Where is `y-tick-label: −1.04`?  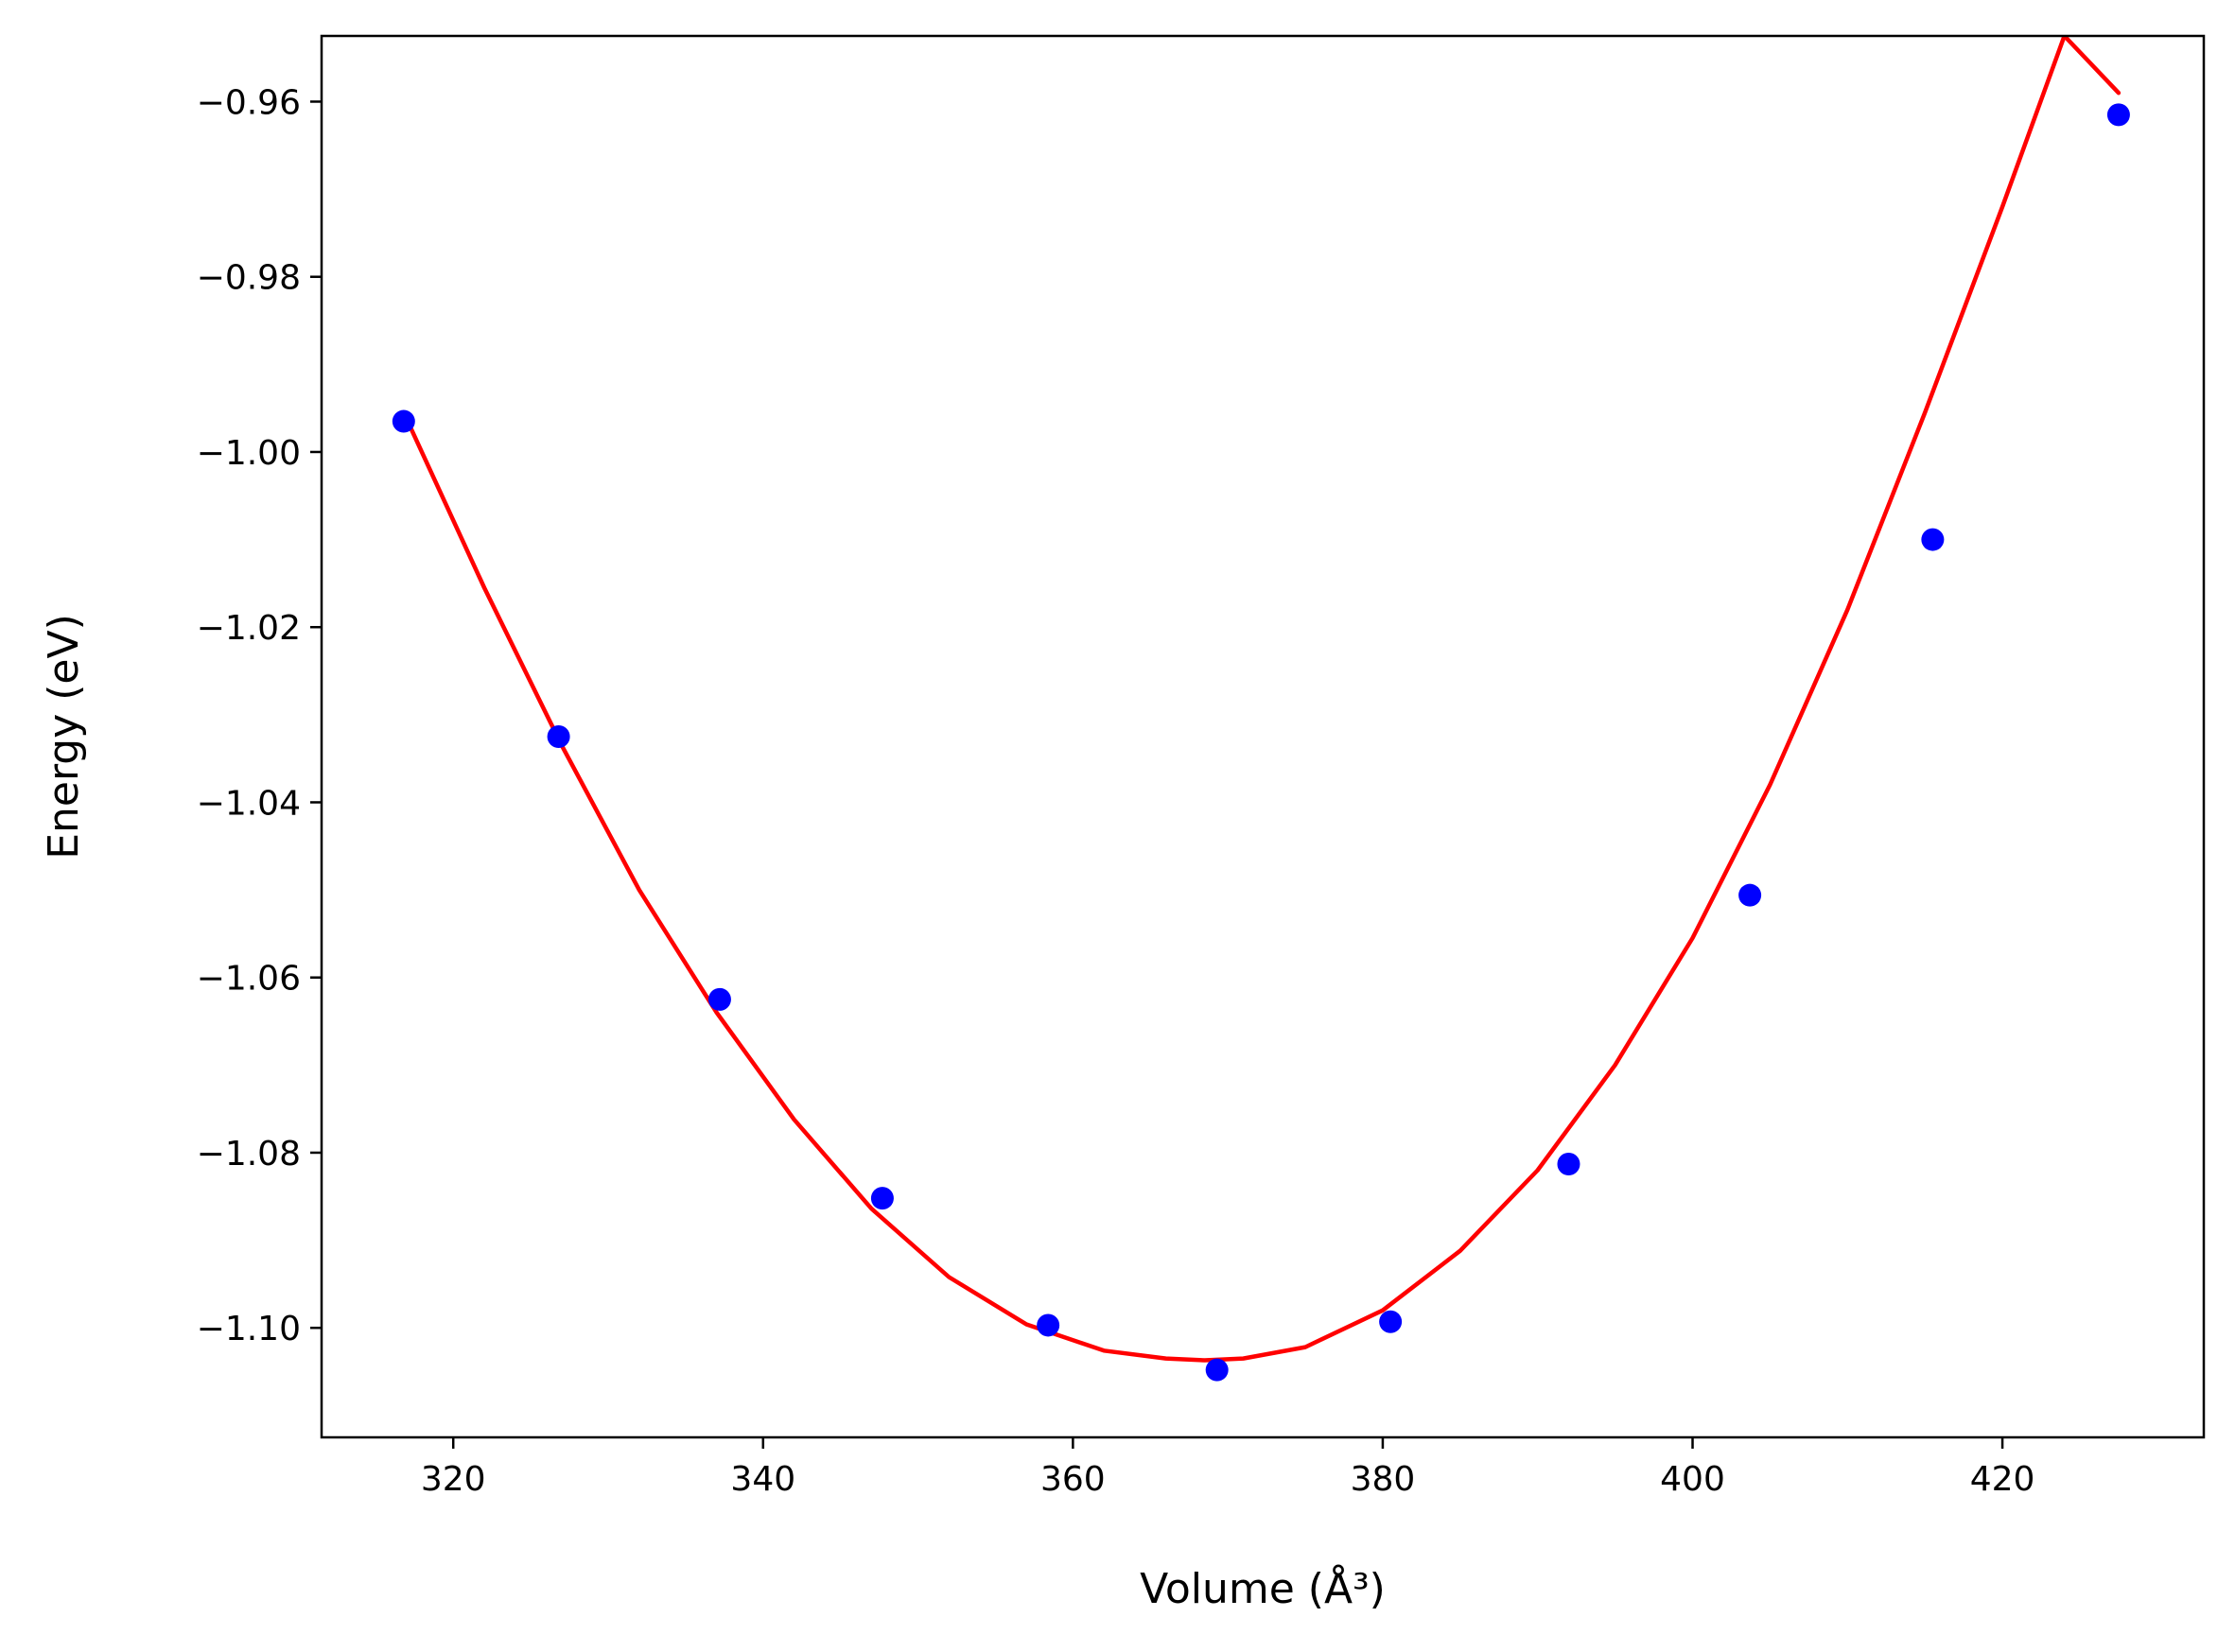 y-tick-label: −1.04 is located at coordinates (249, 803).